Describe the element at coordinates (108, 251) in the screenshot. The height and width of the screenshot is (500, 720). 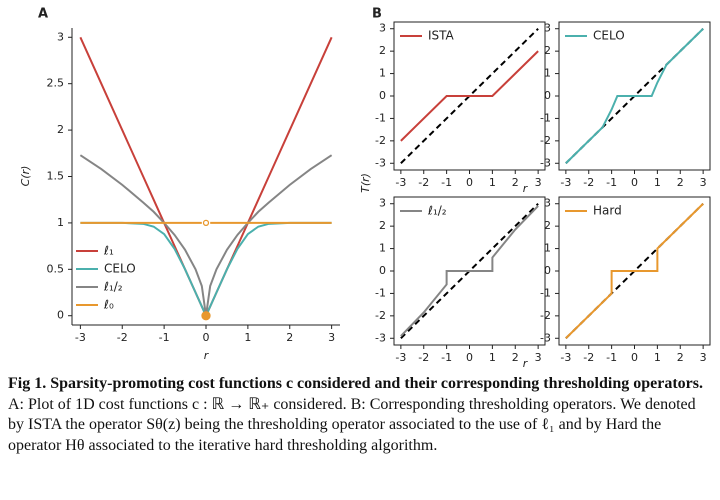
I see `legend-label: ℓ₁` at that location.